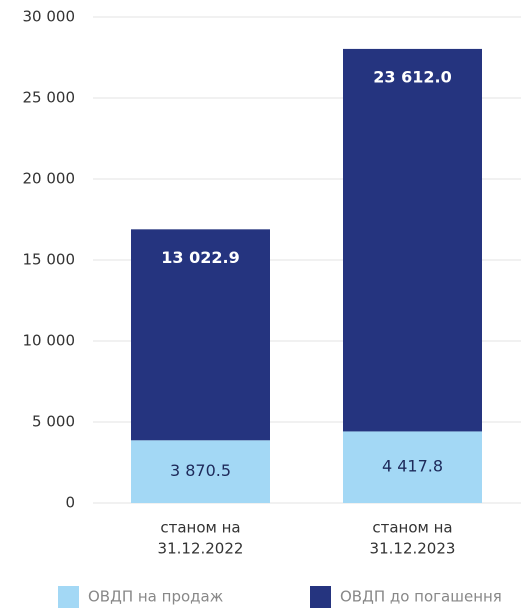 The image size is (521, 610). Describe the element at coordinates (421, 597) in the screenshot. I see `legend-label: ОВДП до погашення` at that location.